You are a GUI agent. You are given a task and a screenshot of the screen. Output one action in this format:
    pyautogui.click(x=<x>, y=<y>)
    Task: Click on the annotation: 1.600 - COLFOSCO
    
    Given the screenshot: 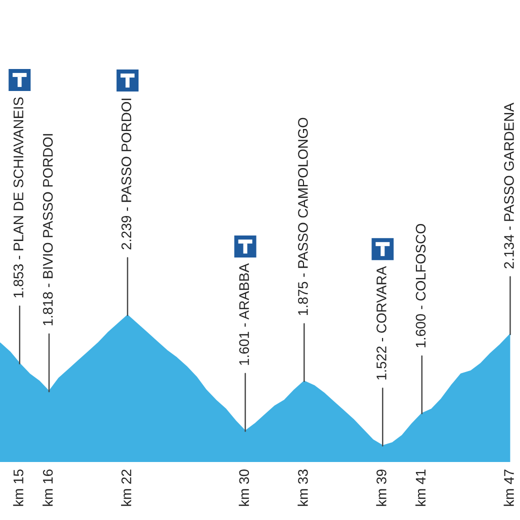 What is the action you would take?
    pyautogui.click(x=421, y=286)
    